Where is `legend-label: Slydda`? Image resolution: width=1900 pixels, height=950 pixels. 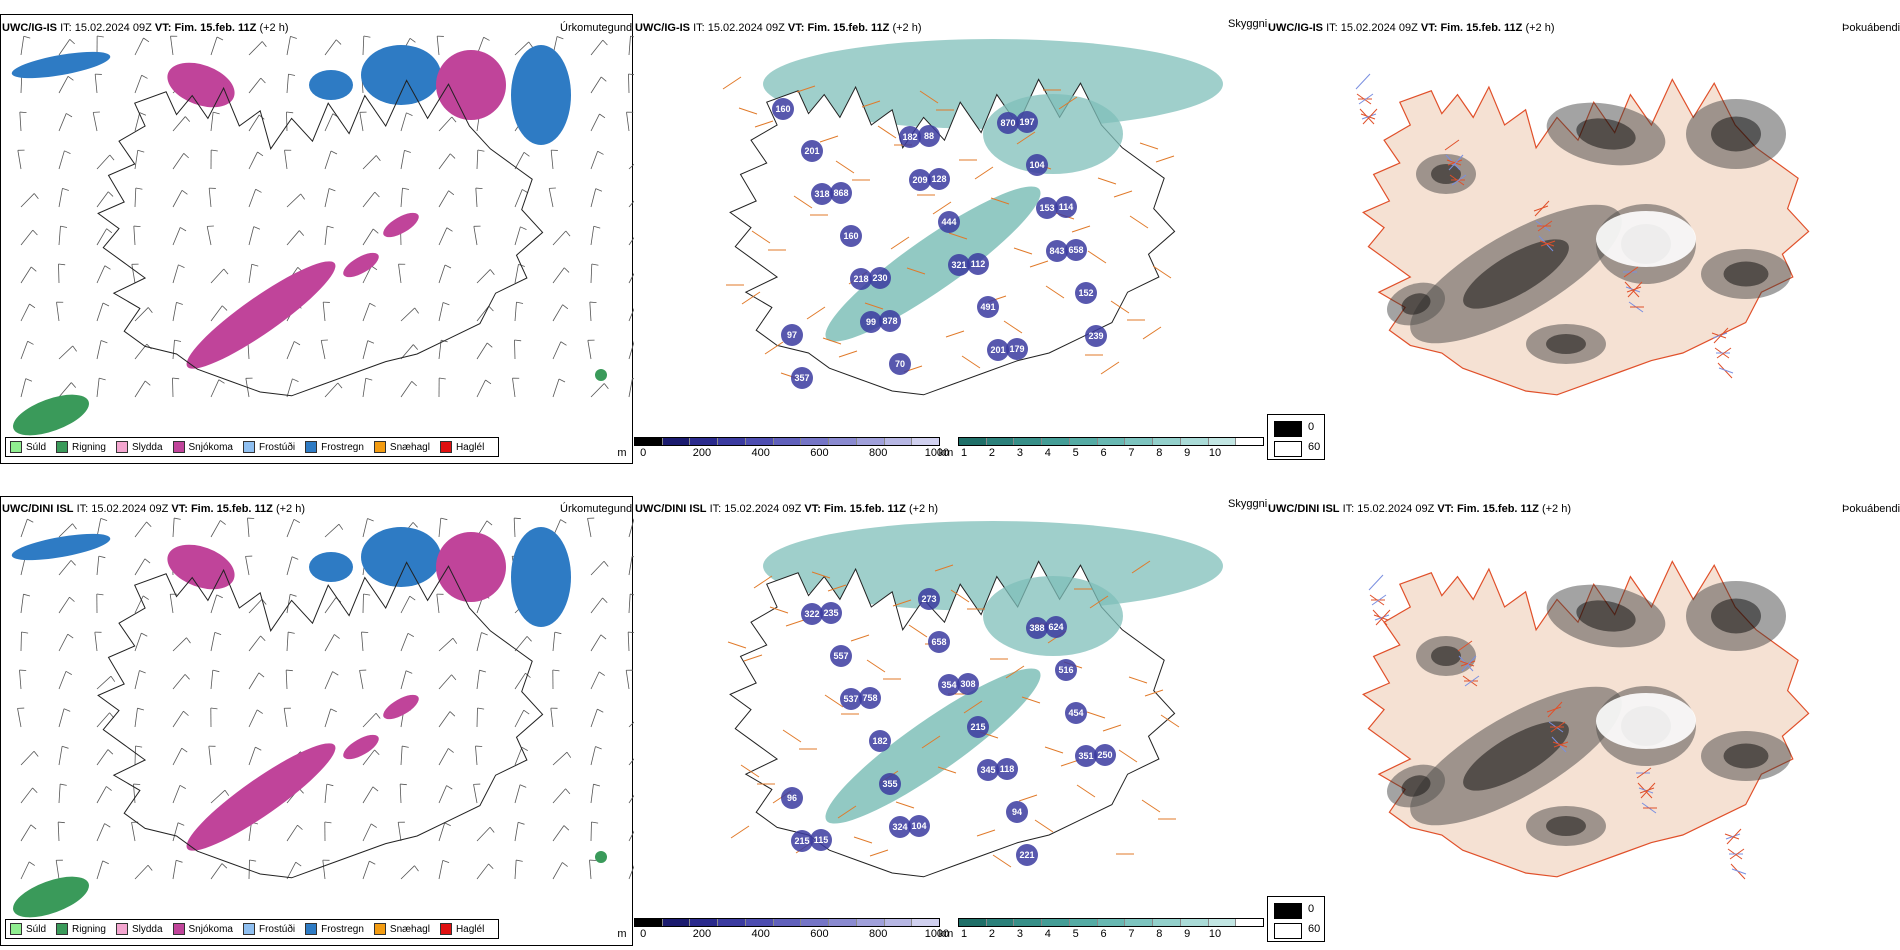 legend-label: Slydda is located at coordinates (147, 929).